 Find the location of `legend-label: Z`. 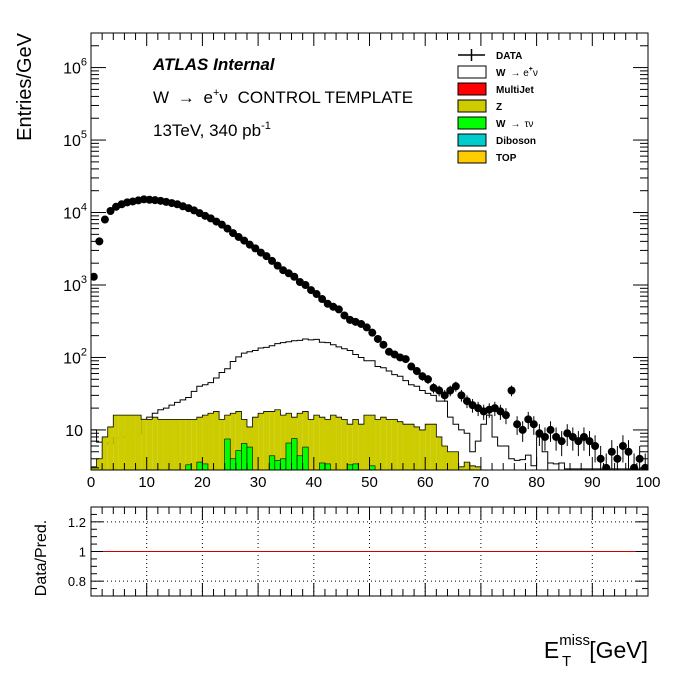

legend-label: Z is located at coordinates (499, 107).